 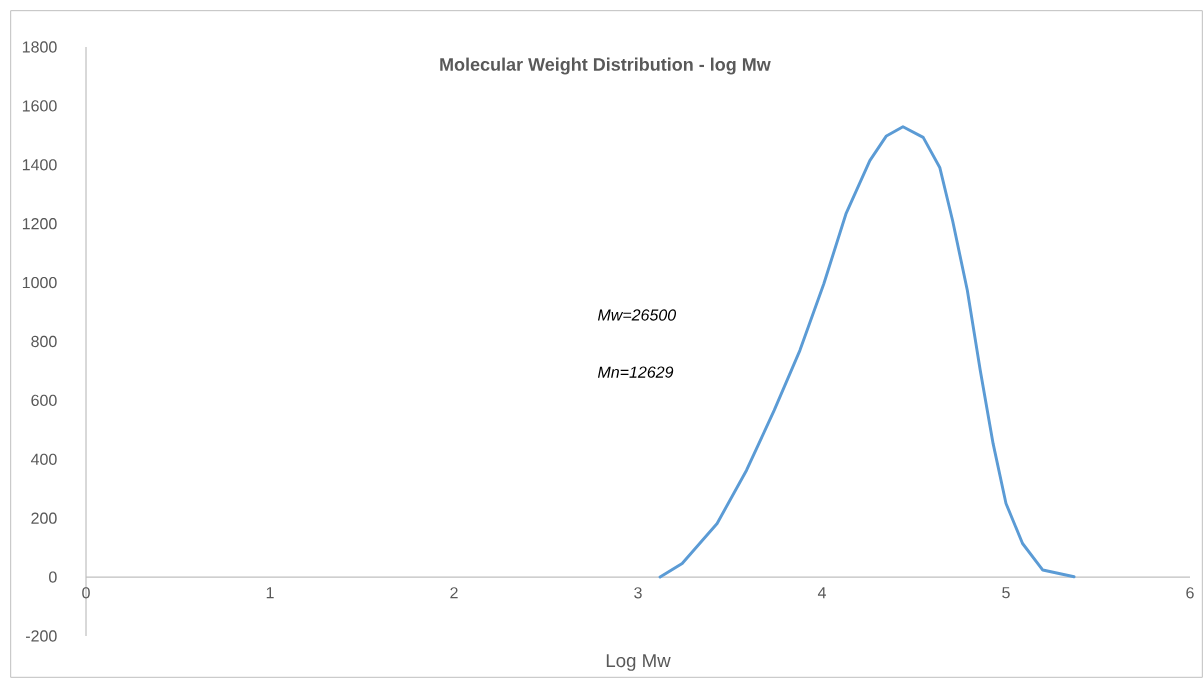 I want to click on text: Molecular Weight Distribution - log Mw, so click(x=605, y=66).